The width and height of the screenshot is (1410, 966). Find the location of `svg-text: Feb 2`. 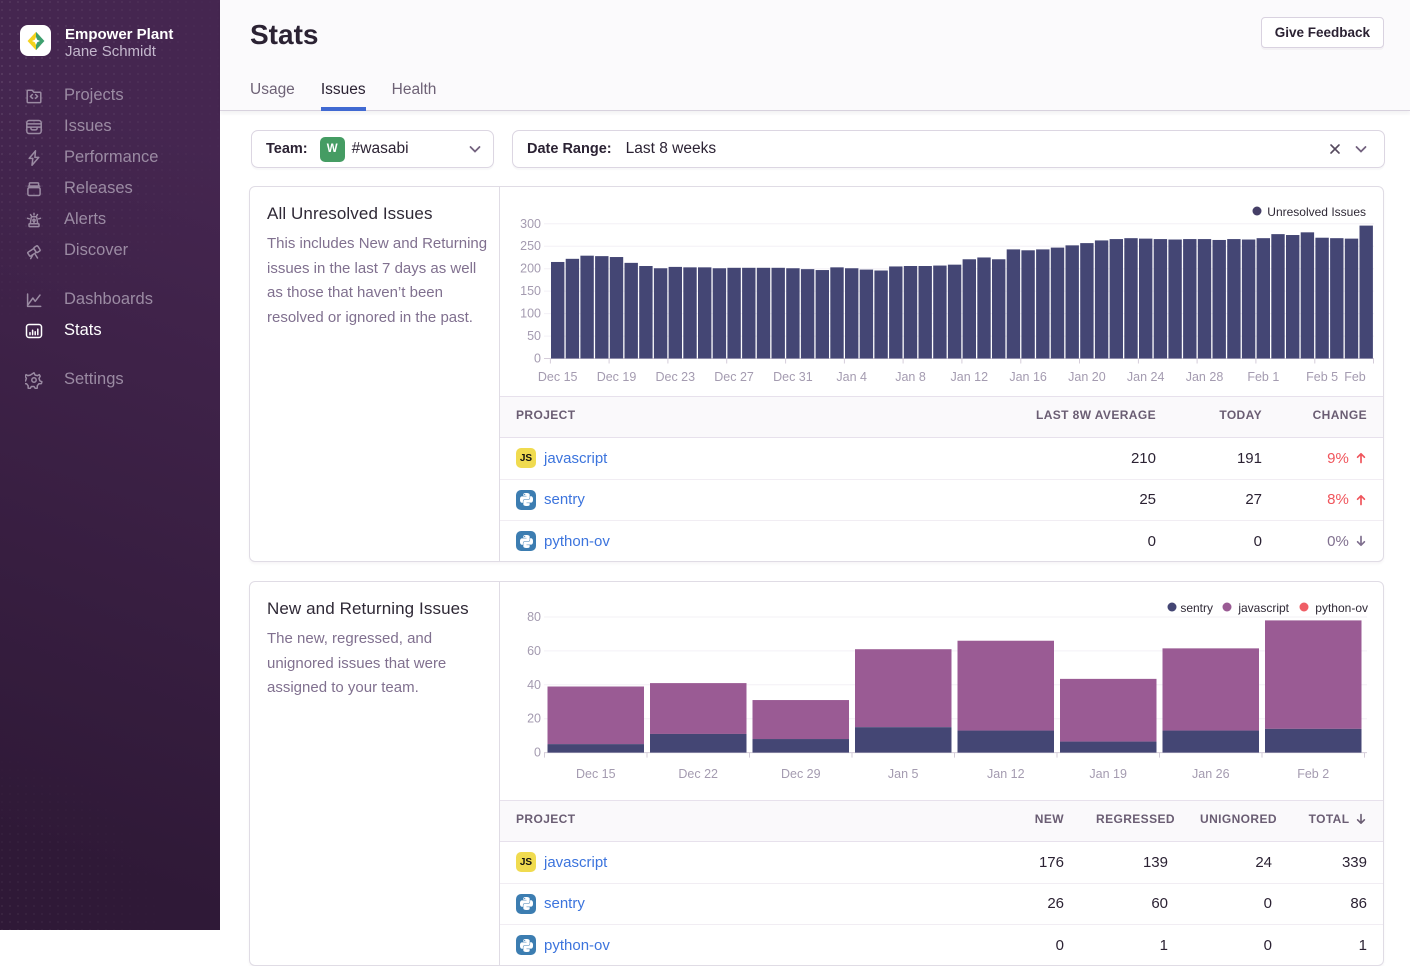

svg-text: Feb 2 is located at coordinates (1313, 774).